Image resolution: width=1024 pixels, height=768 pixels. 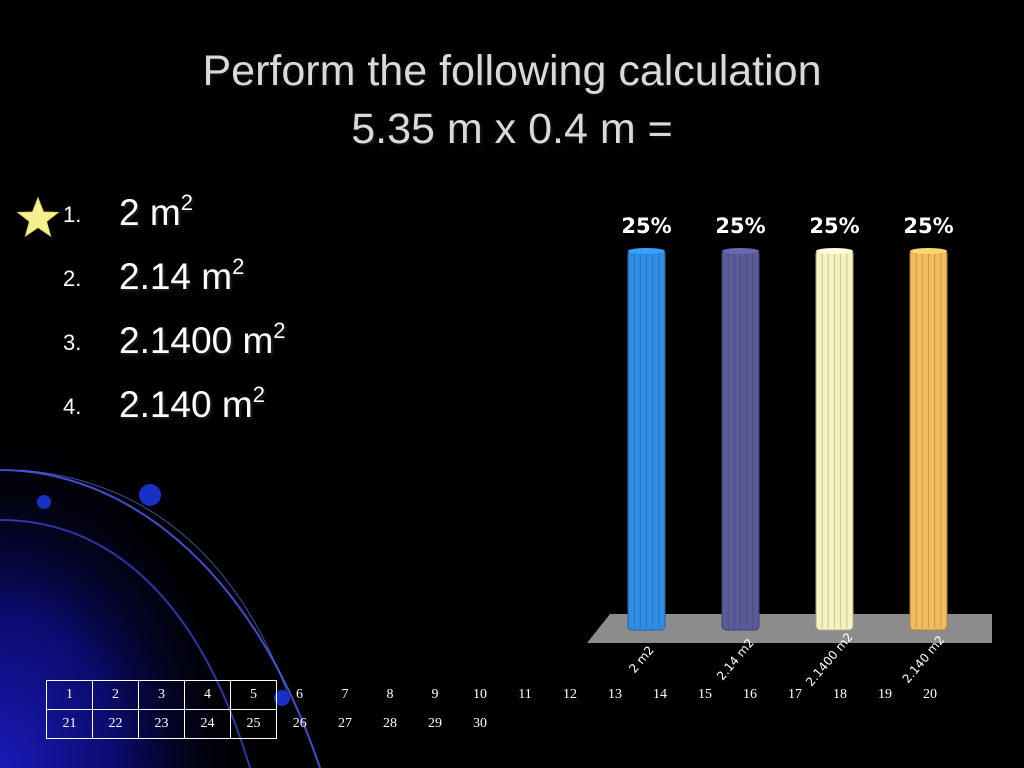 I want to click on grid-row-2: 21 22 23 24 25 26 27 28 29 30, so click(x=499, y=724).